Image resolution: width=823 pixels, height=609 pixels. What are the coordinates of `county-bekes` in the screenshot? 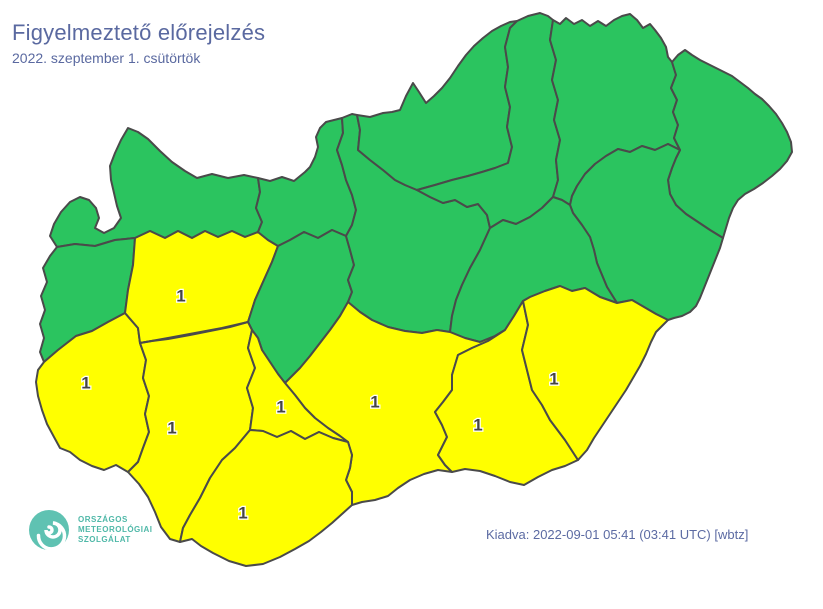 It's located at (595, 373).